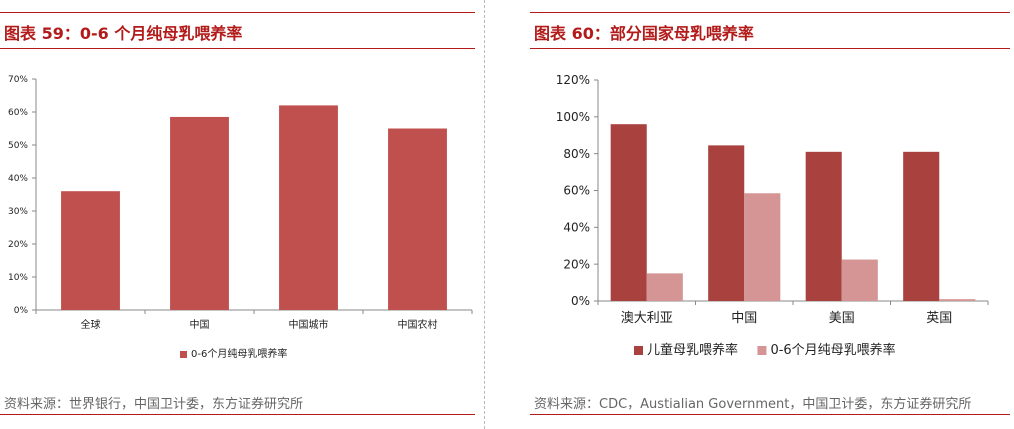 This screenshot has width=1014, height=429. Describe the element at coordinates (647, 318) in the screenshot. I see `x-tick-label: 澳大利亚` at that location.